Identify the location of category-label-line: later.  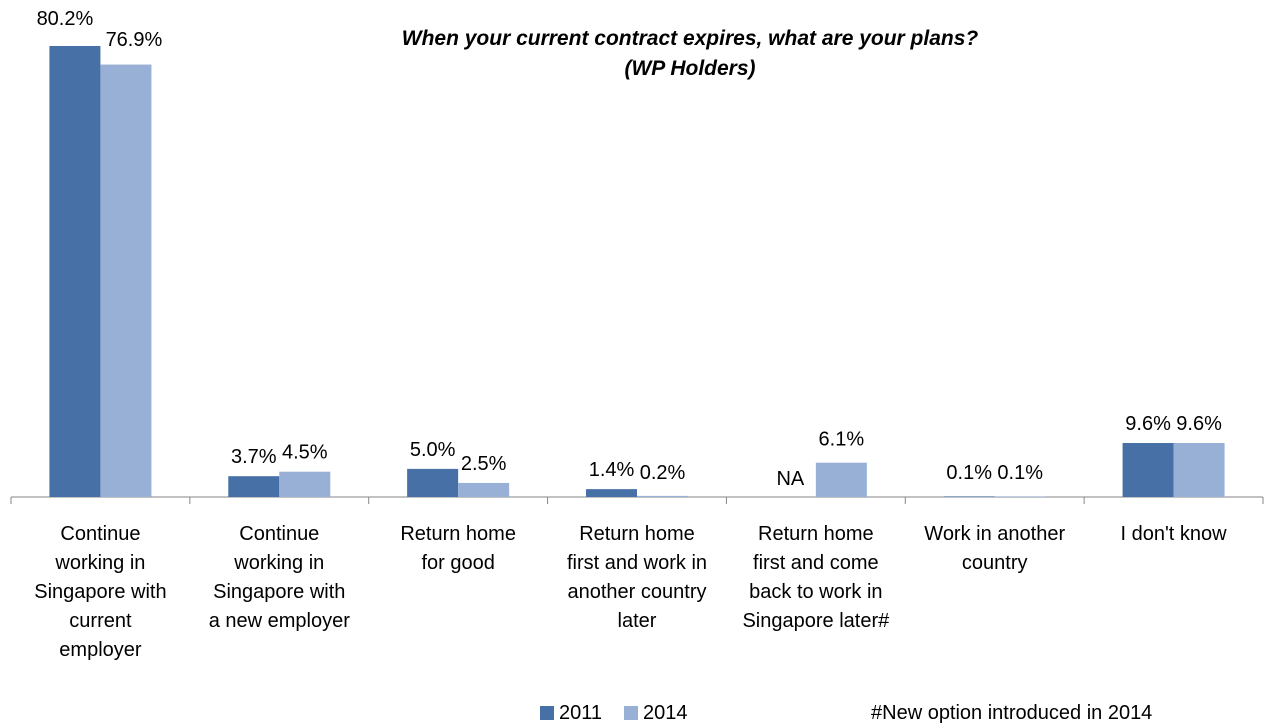
(637, 621).